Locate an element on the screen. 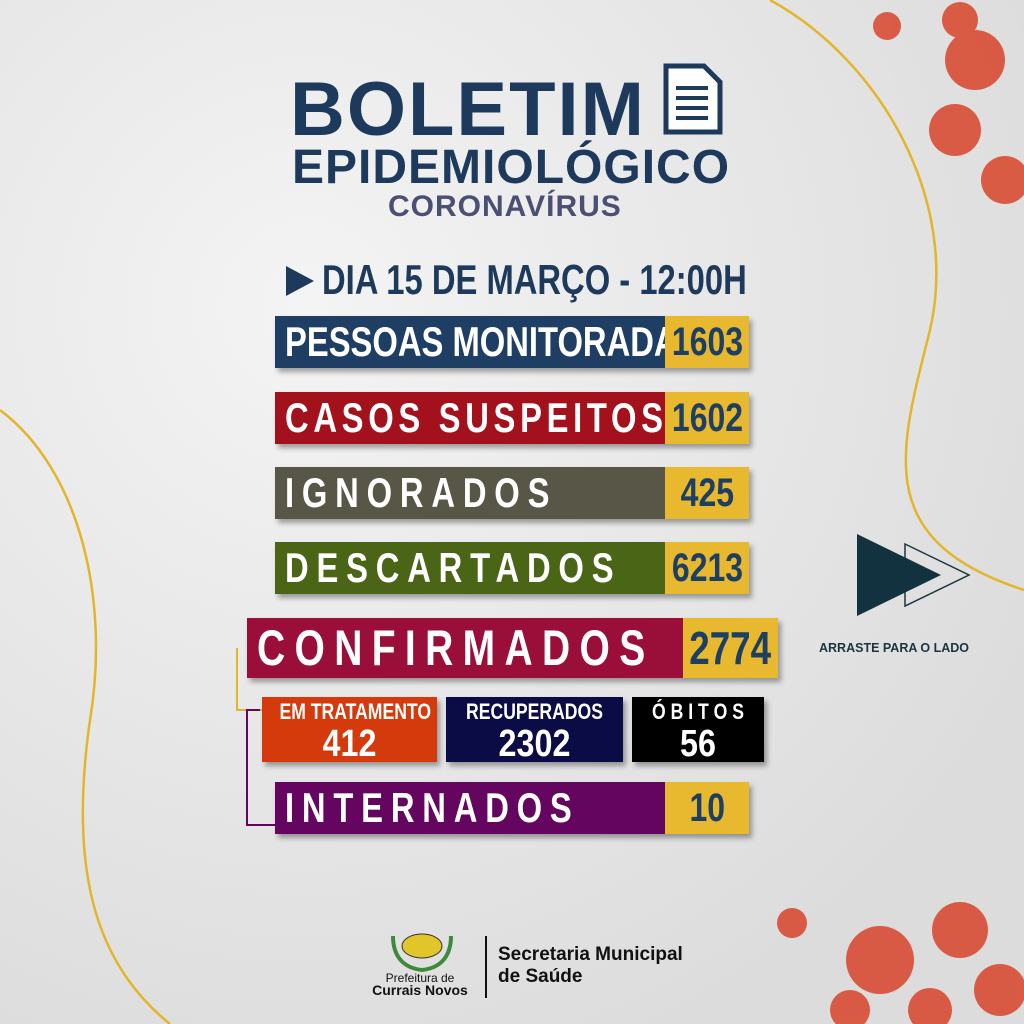 This screenshot has height=1024, width=1024. prefeitura-logo is located at coordinates (421, 949).